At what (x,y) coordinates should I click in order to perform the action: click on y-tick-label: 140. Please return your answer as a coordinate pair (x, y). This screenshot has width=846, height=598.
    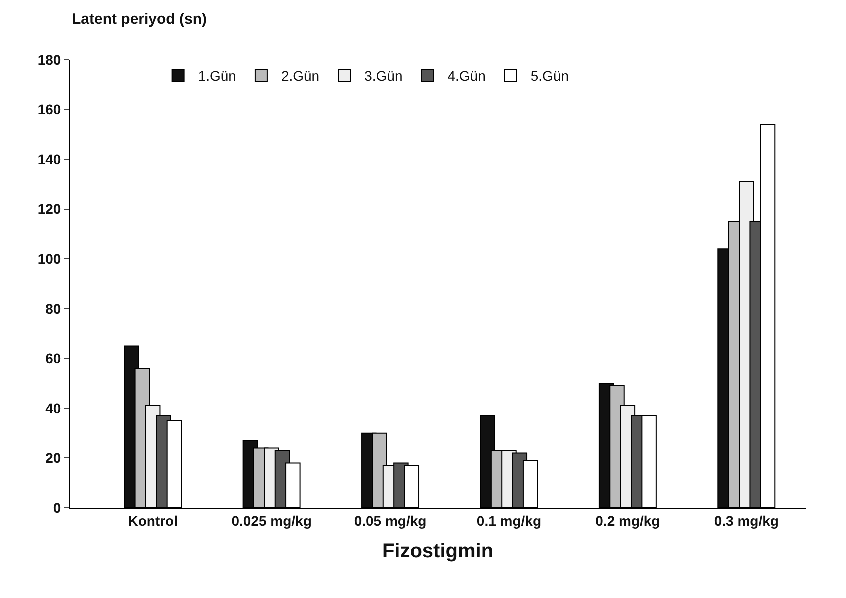
    Looking at the image, I should click on (50, 159).